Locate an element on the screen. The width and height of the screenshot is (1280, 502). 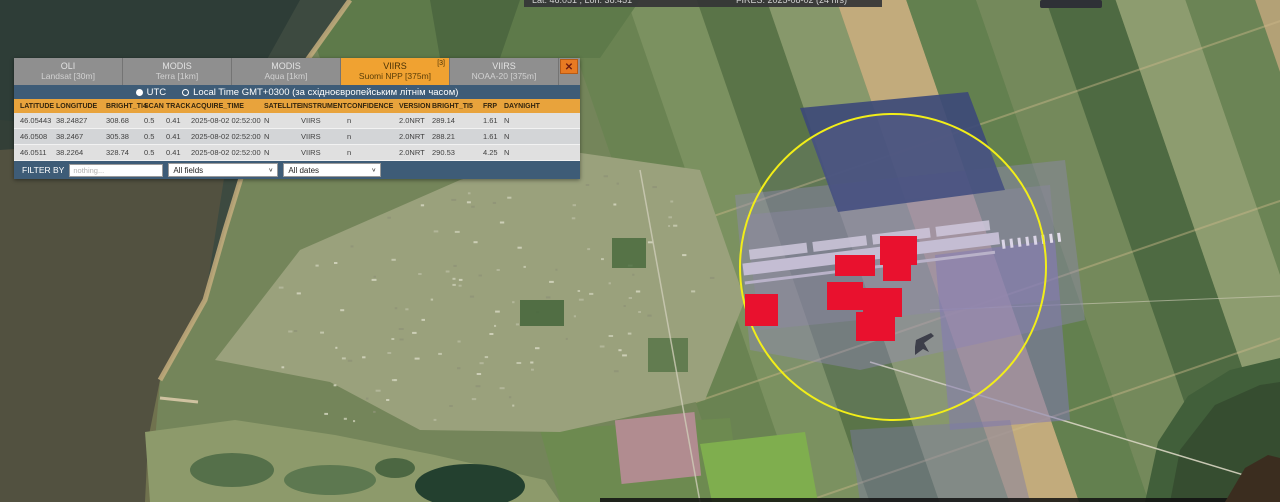
filter-input is located at coordinates (116, 170).